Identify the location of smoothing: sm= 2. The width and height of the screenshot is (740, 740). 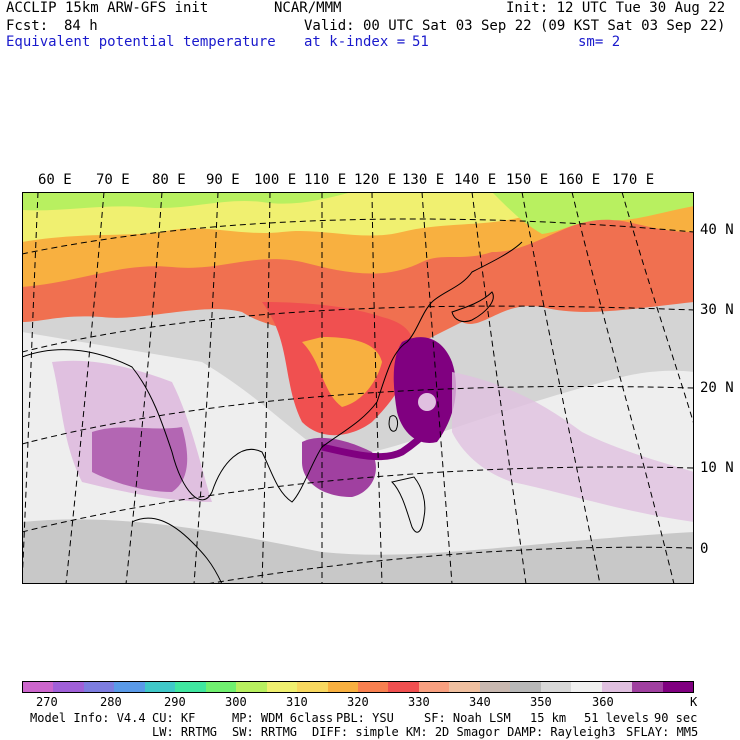
(599, 42).